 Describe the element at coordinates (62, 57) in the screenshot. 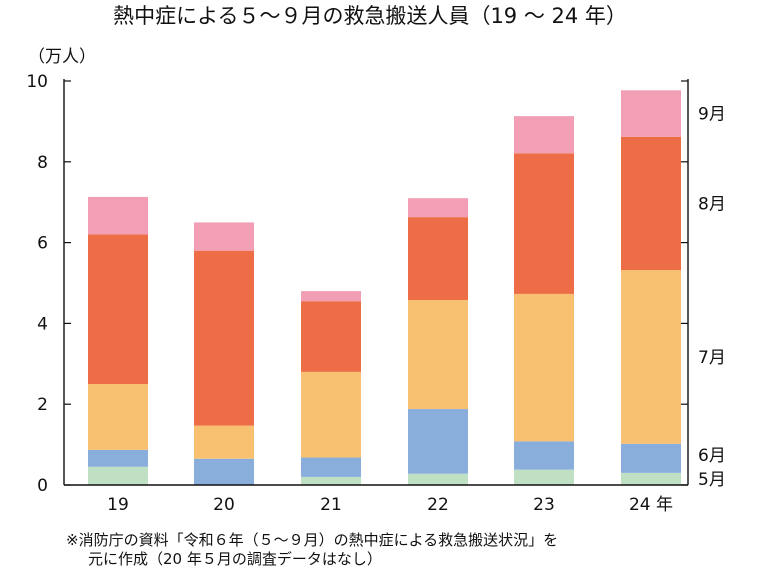

I see `y-axis-unit-label: （万人）` at that location.